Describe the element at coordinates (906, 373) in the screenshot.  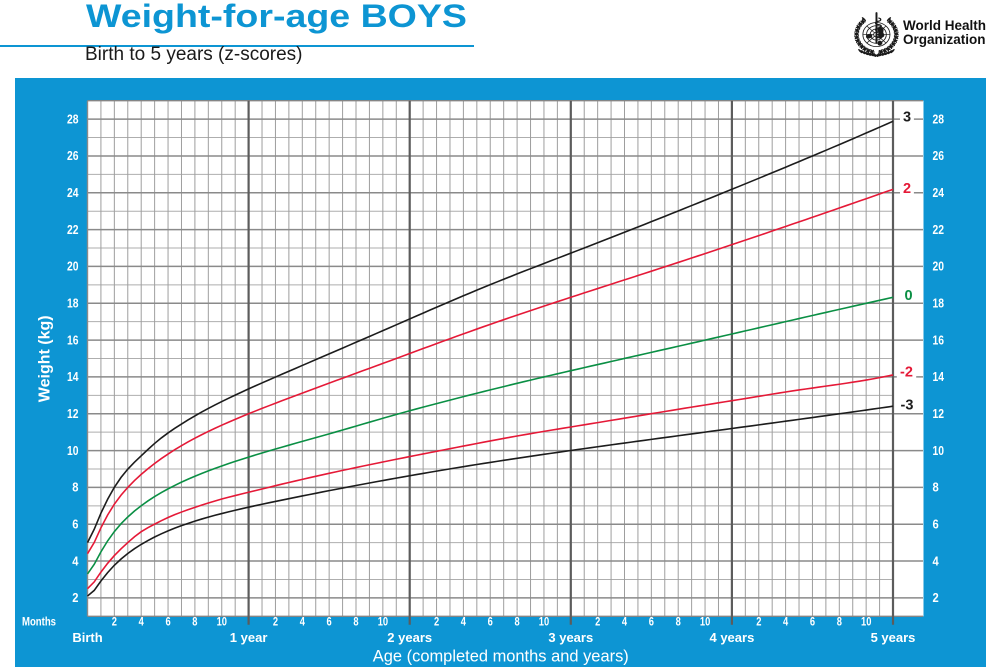
I see `svg-text: -2` at that location.